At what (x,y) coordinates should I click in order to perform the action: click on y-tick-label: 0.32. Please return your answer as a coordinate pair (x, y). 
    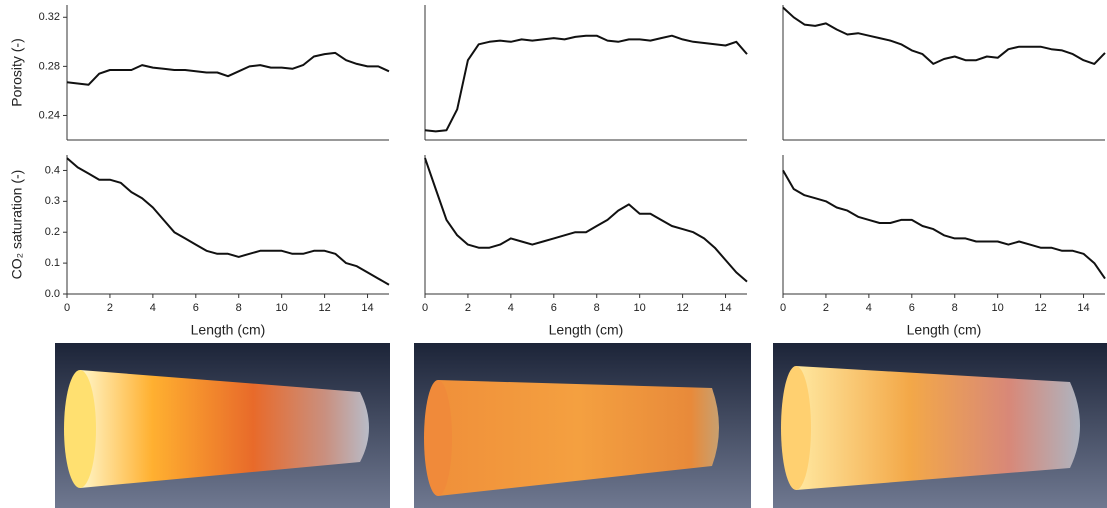
    Looking at the image, I should click on (49, 17).